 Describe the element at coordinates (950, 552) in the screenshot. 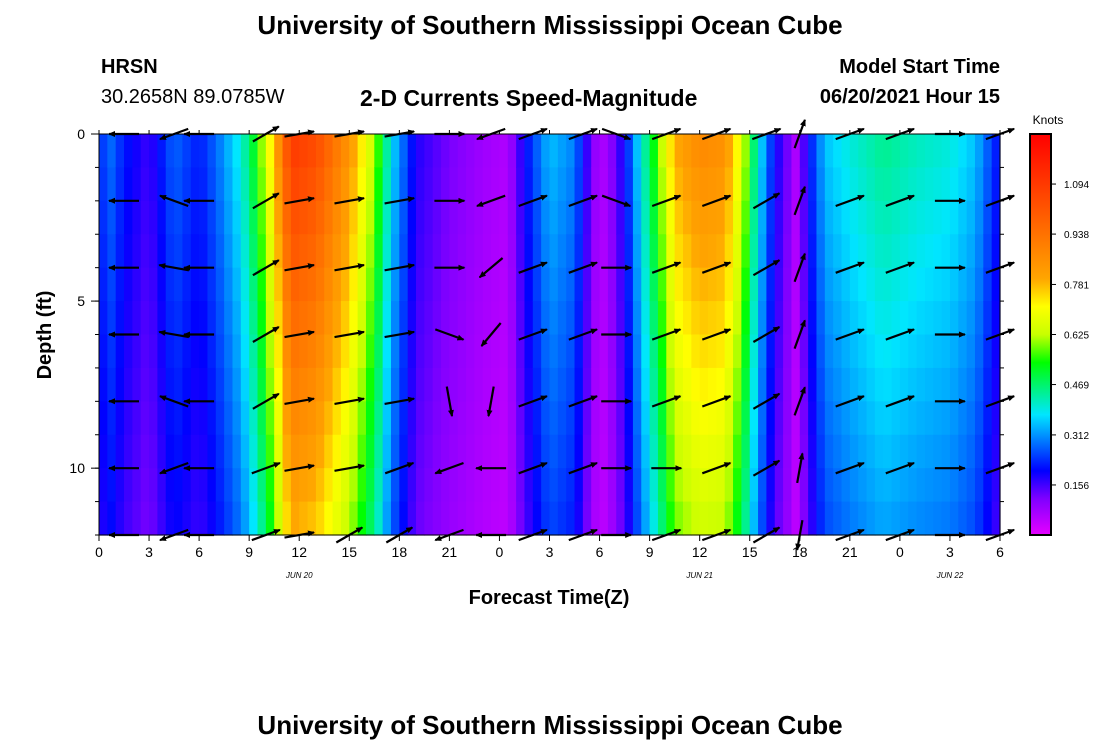

I see `x-tick-label: 3` at that location.